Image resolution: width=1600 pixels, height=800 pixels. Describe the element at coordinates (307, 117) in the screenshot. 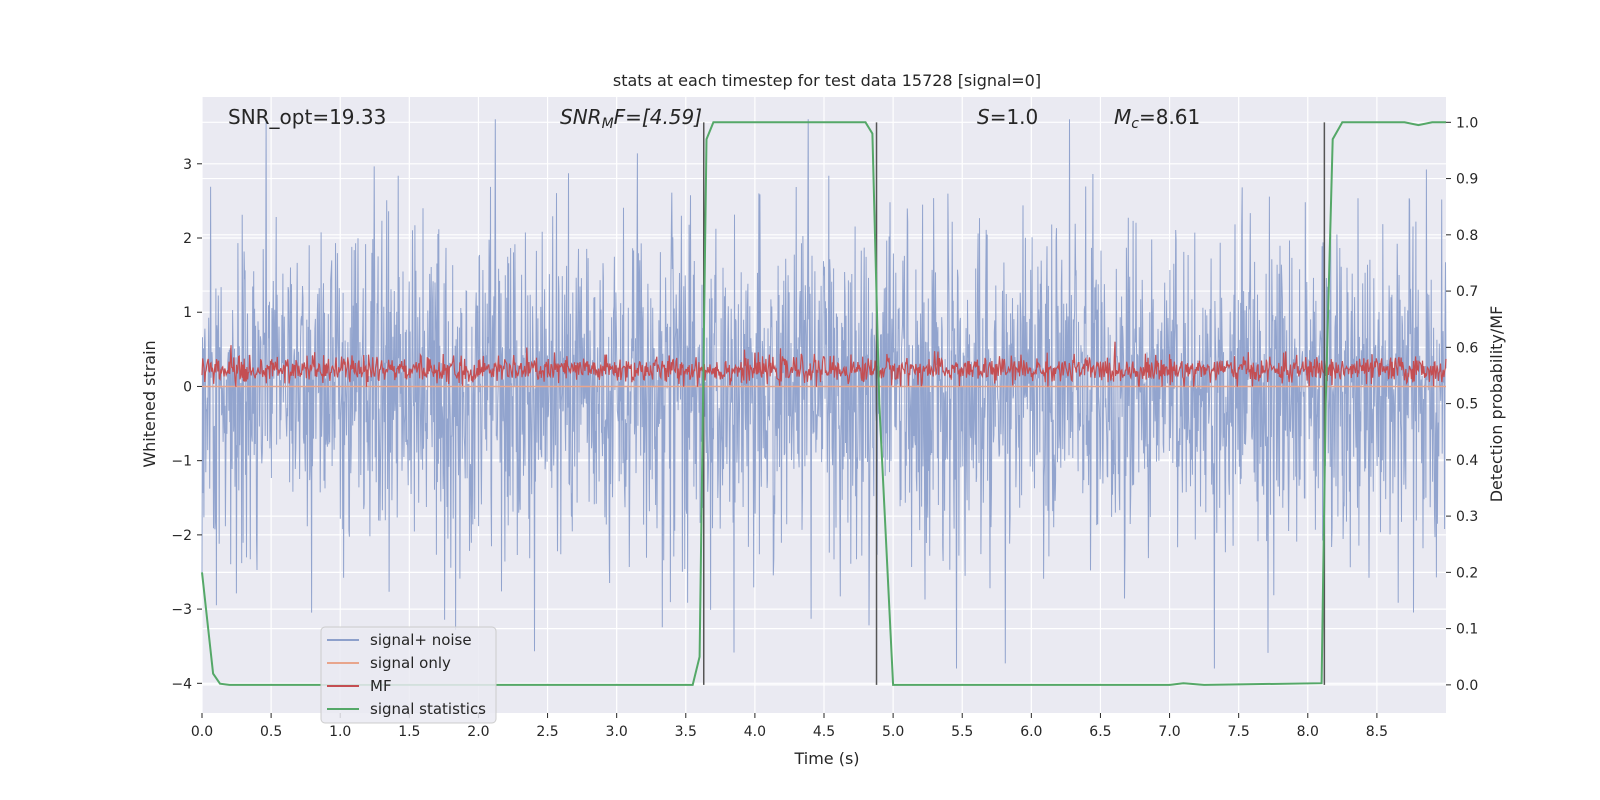

I see `annotation-snr-opt: SNR_opt=19.33` at that location.